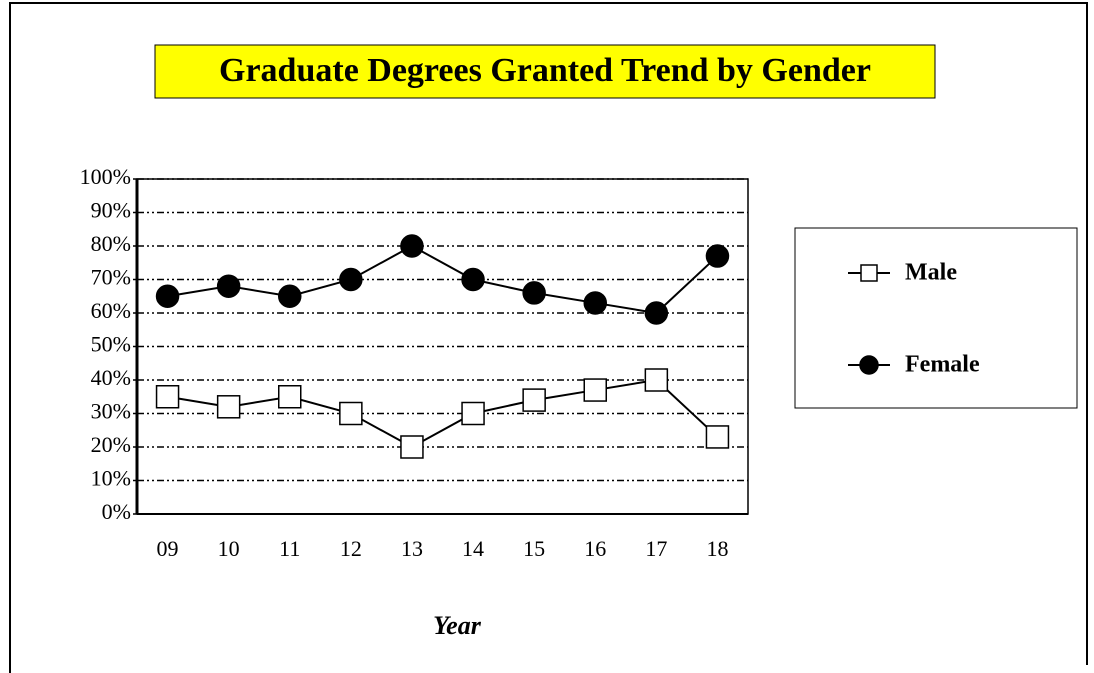  Describe the element at coordinates (473, 548) in the screenshot. I see `x-tick-label: 14` at that location.